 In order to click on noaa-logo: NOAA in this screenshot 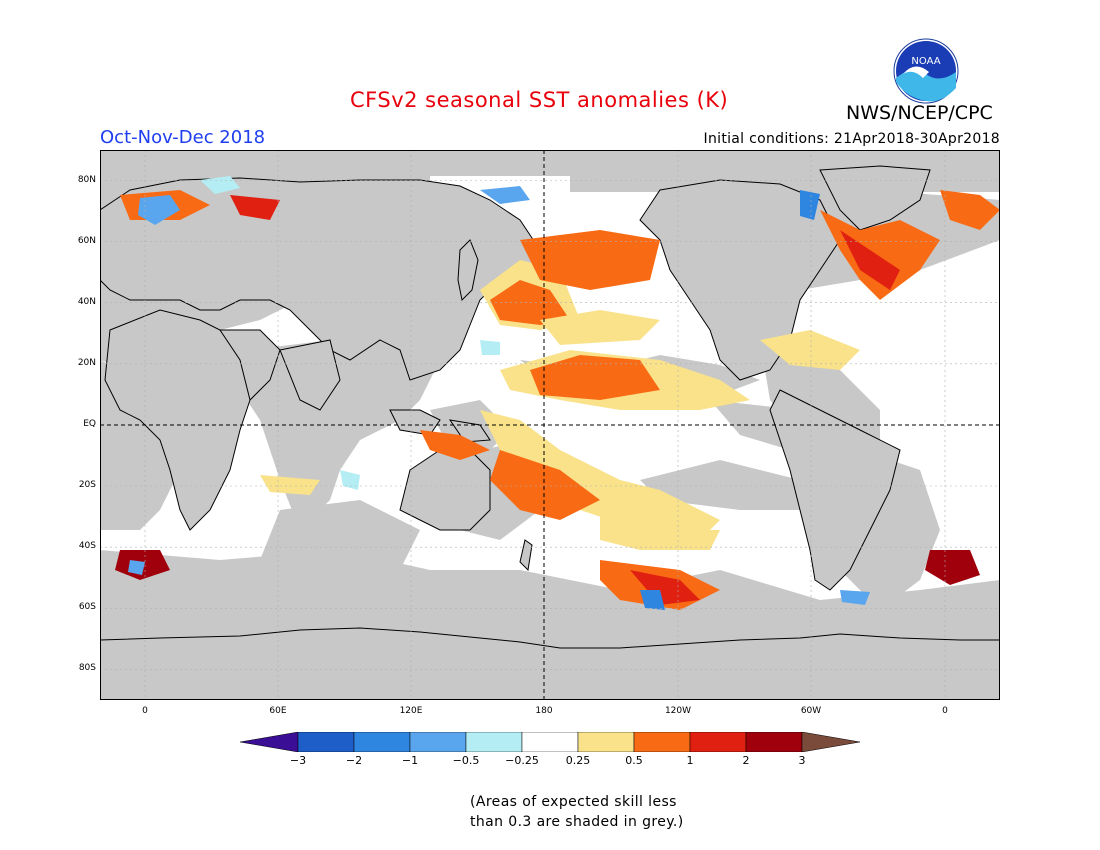, I will do `click(926, 71)`.